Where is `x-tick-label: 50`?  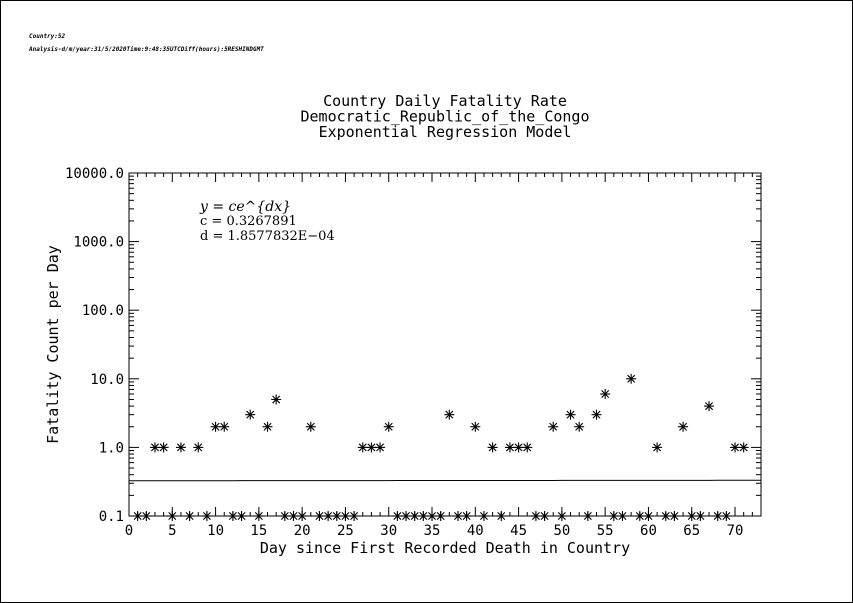
x-tick-label: 50 is located at coordinates (561, 531).